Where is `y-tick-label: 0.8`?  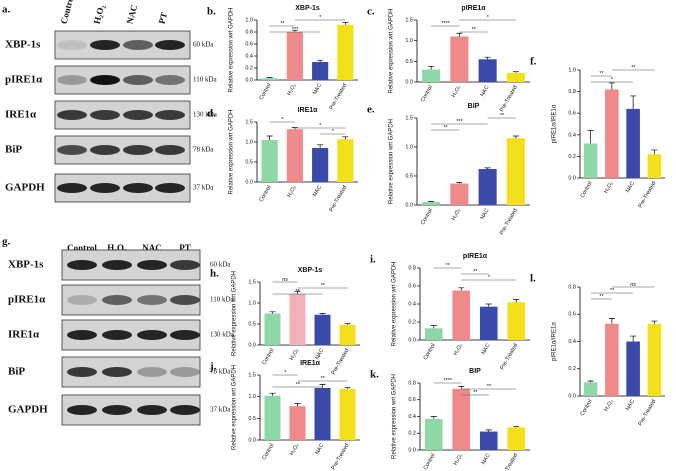 y-tick-label: 0.8 is located at coordinates (249, 32).